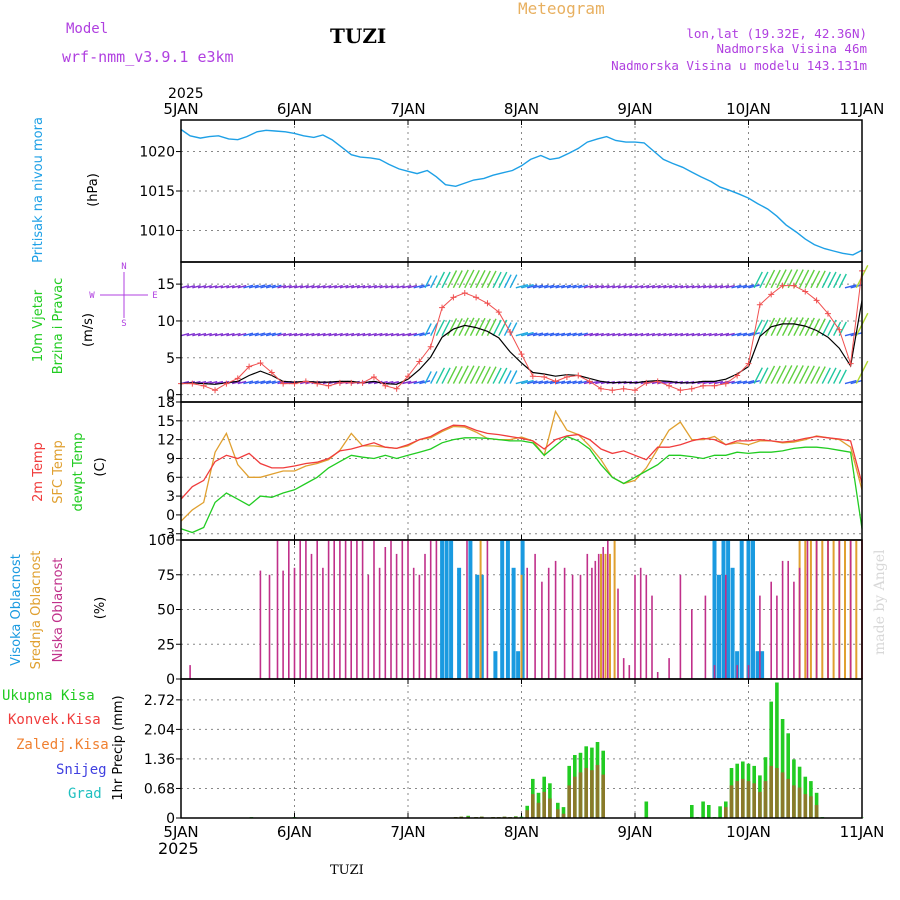  I want to click on top-date-label: 10JAN, so click(748, 109).